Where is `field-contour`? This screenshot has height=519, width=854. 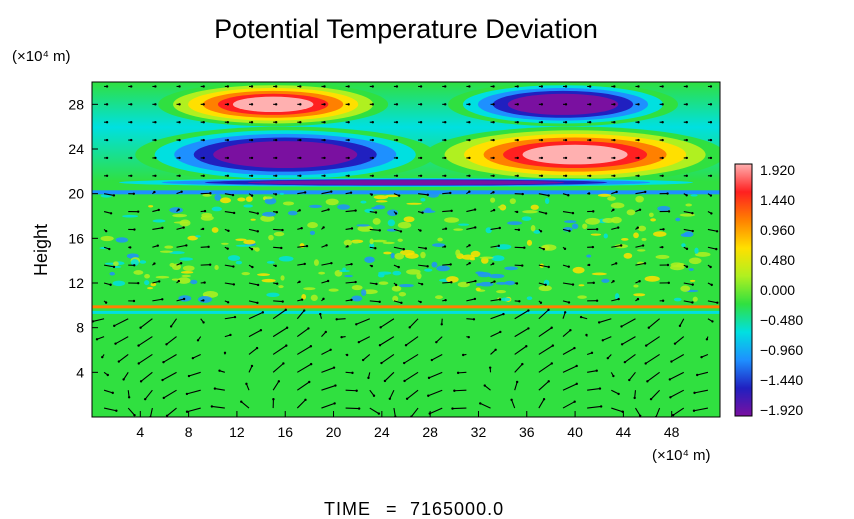
field-contour is located at coordinates (575, 154).